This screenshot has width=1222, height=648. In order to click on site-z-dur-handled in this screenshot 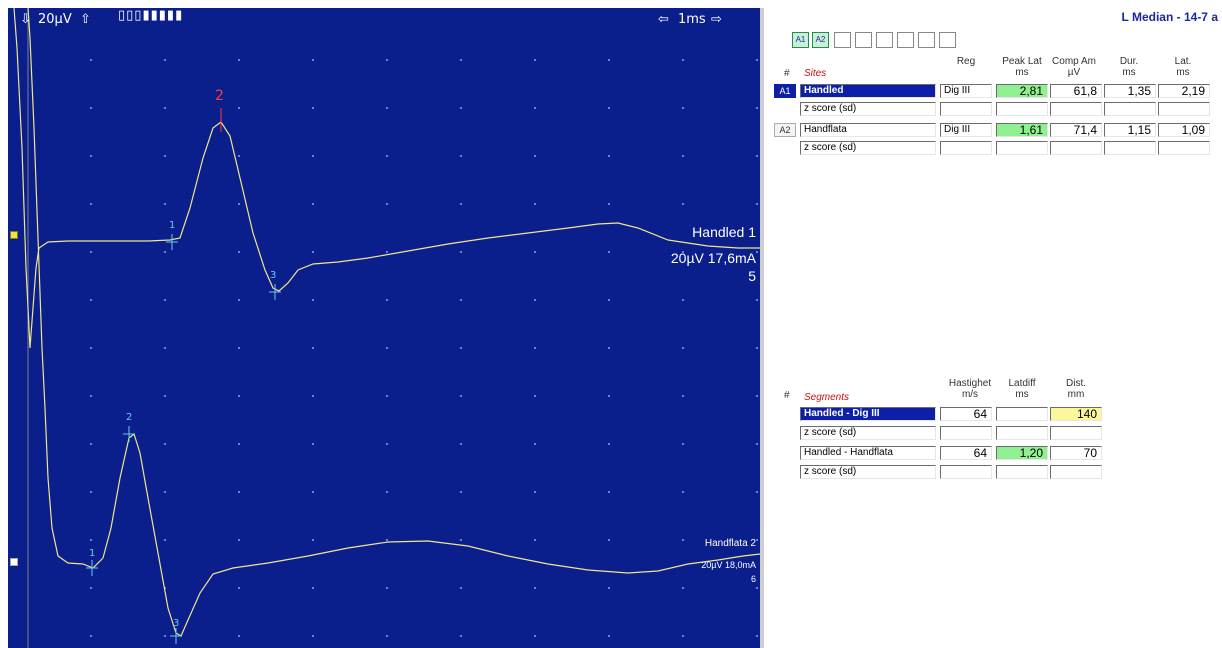, I will do `click(1130, 109)`.